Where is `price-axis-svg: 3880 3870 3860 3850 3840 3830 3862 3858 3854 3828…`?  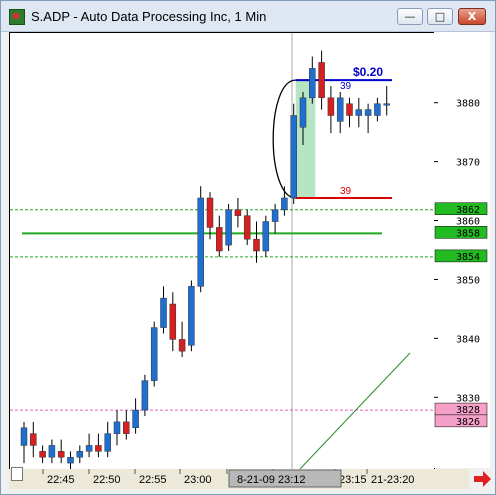
price-axis-svg: 3880 3870 3860 3850 3840 3830 3862 3858 3854 3828… is located at coordinates (461, 263).